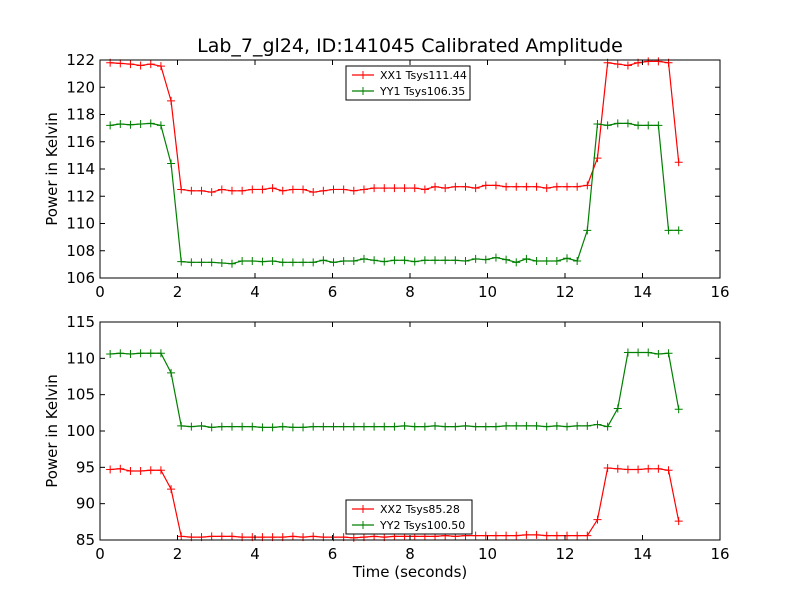 Image resolution: width=800 pixels, height=600 pixels. What do you see at coordinates (80, 431) in the screenshot?
I see `y-tick-label: 100` at bounding box center [80, 431].